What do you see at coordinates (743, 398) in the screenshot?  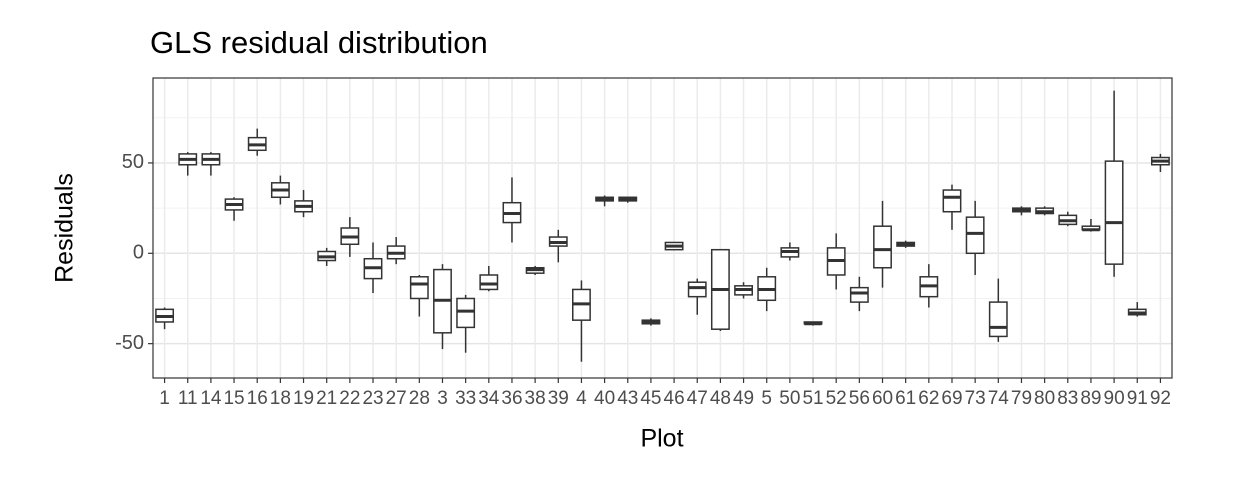 I see `x-tick-label: 49` at bounding box center [743, 398].